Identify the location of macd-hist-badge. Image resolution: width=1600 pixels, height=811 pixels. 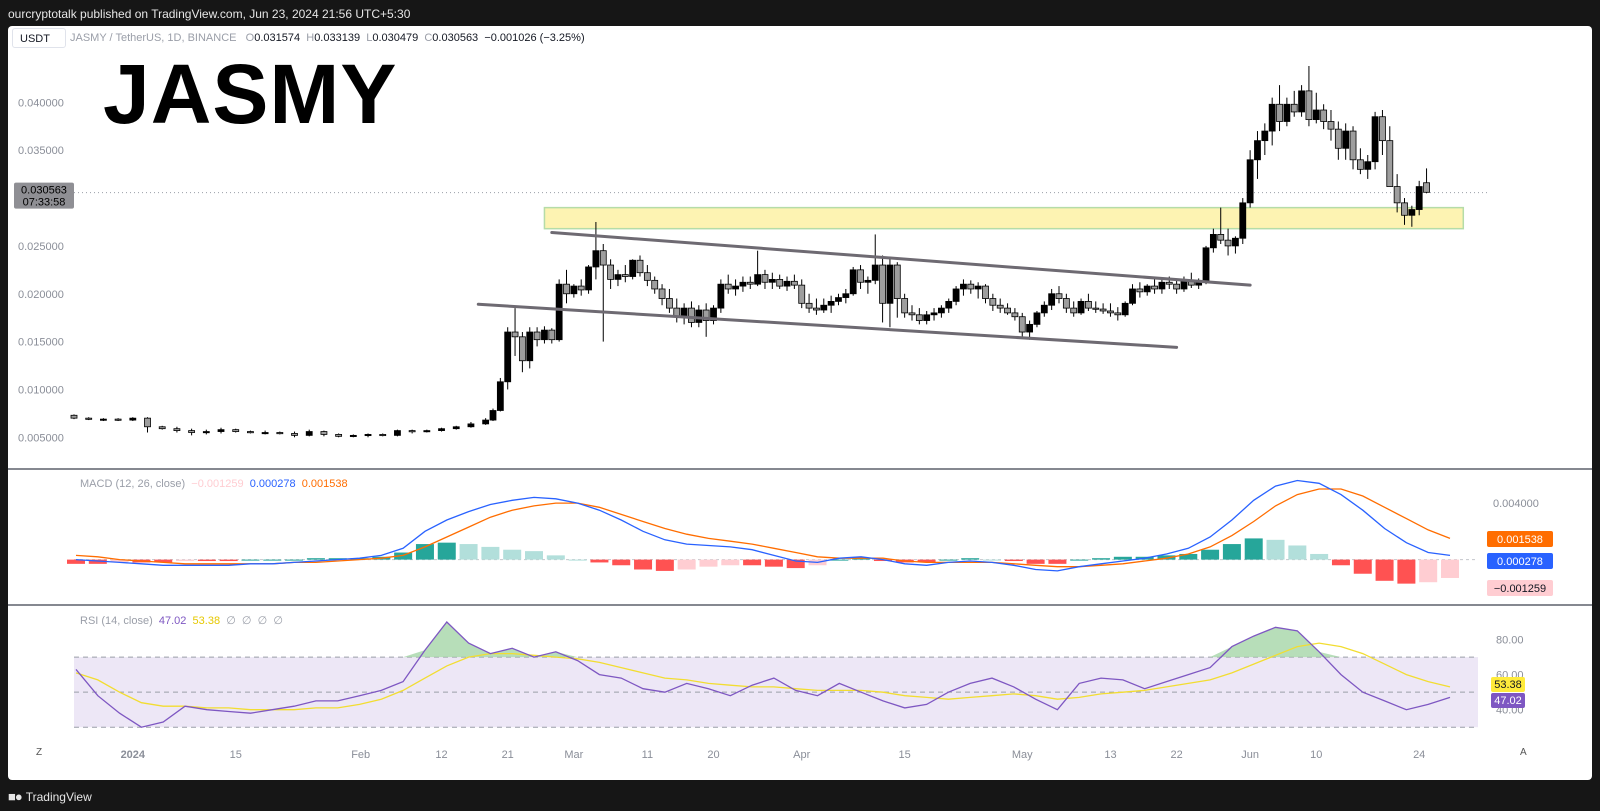
(1520, 588).